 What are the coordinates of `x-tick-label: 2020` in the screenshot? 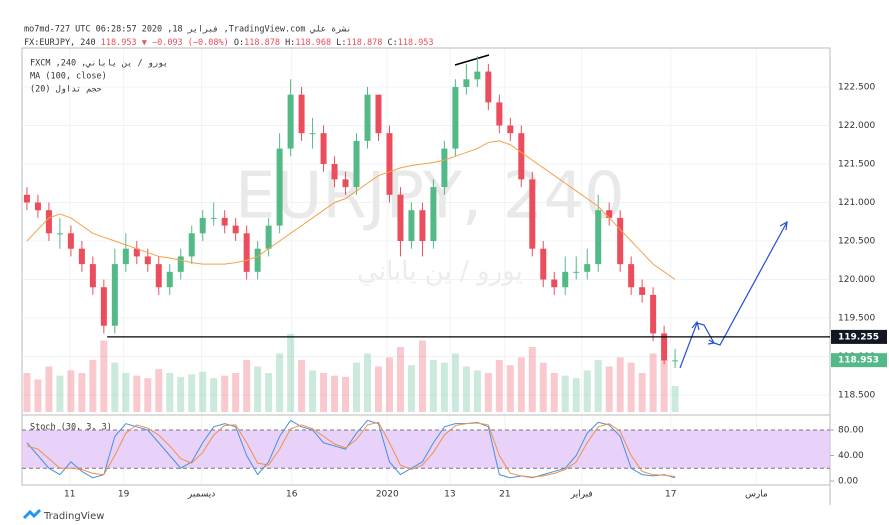 It's located at (387, 495).